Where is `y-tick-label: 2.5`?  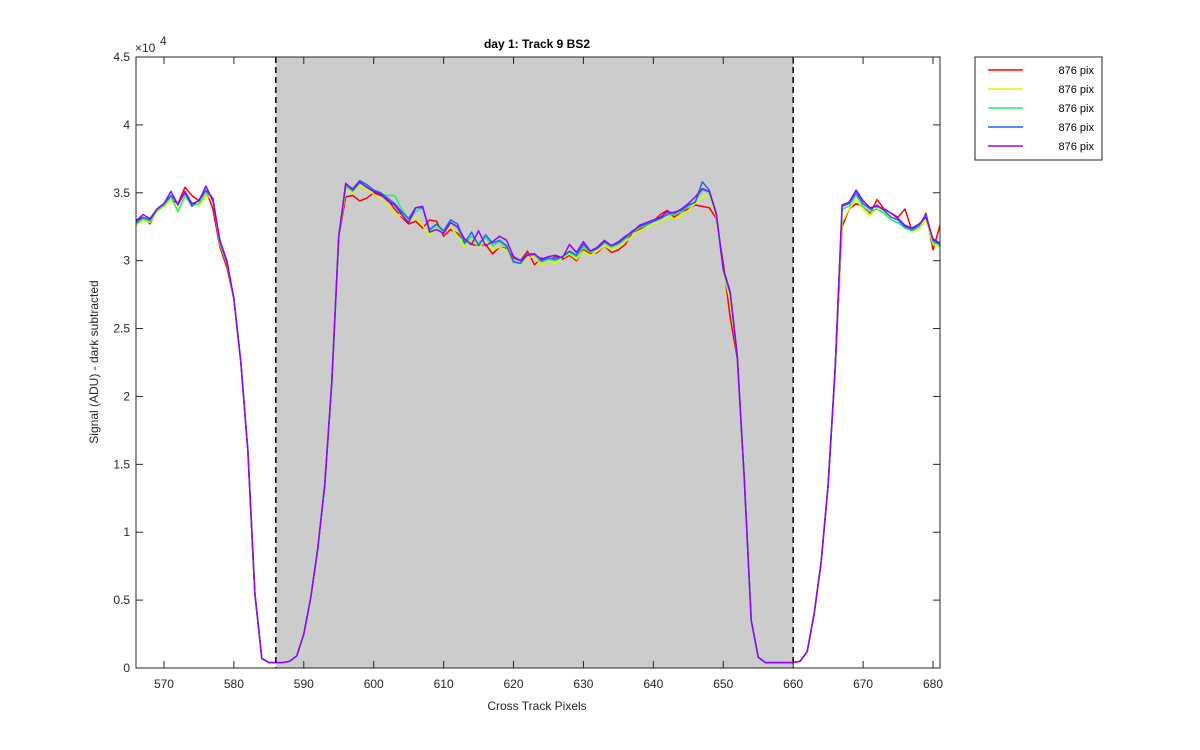
y-tick-label: 2.5 is located at coordinates (121, 329).